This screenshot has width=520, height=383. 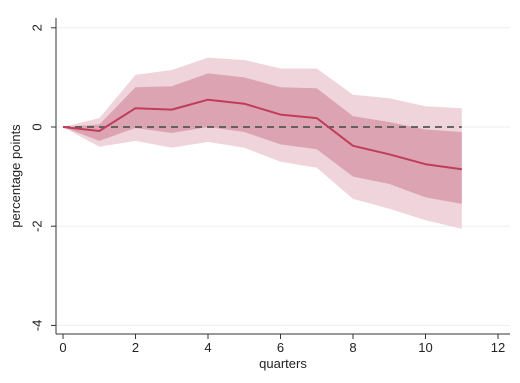 I want to click on y-tick-label: 0, so click(x=36, y=126).